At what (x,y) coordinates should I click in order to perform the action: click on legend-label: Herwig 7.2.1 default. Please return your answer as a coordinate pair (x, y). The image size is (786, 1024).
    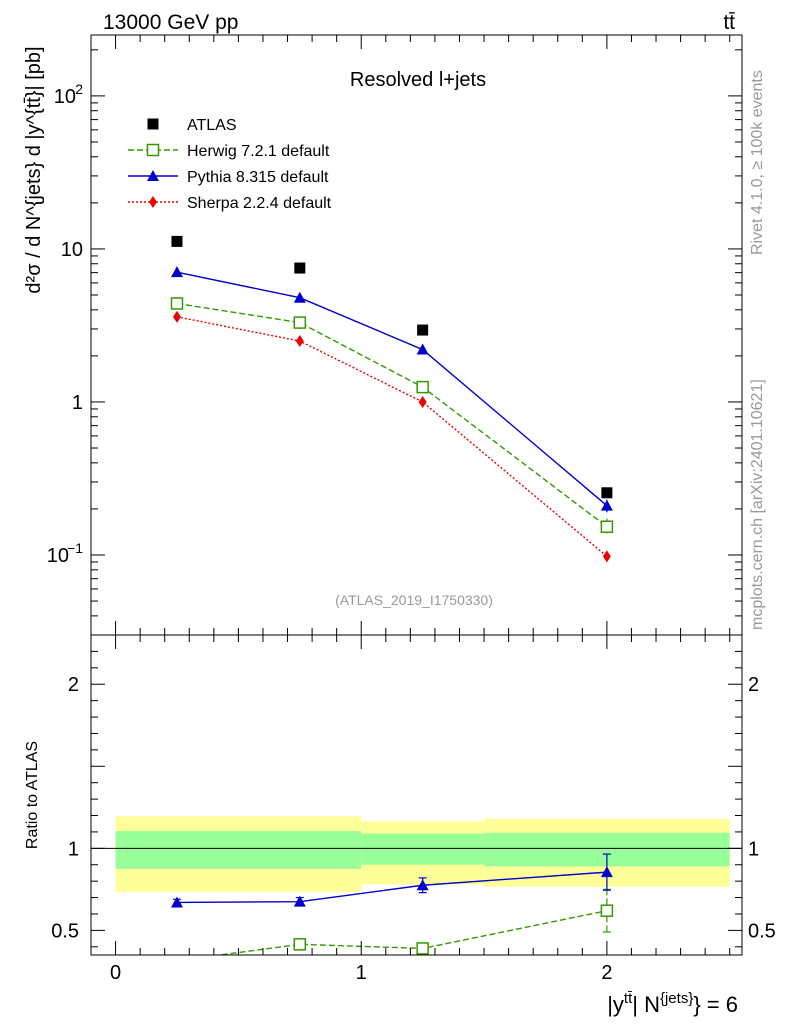
    Looking at the image, I should click on (258, 151).